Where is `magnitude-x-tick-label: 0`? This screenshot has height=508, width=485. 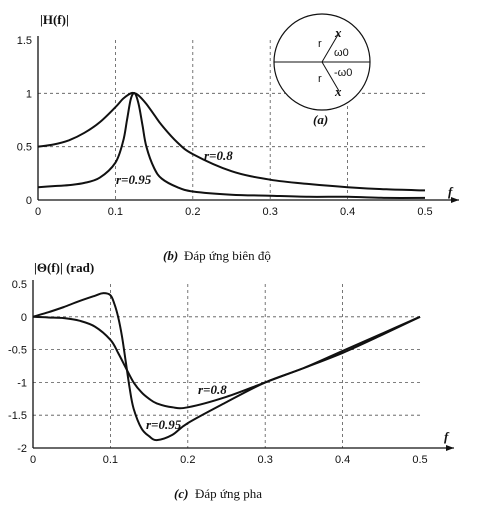 magnitude-x-tick-label: 0 is located at coordinates (38, 212).